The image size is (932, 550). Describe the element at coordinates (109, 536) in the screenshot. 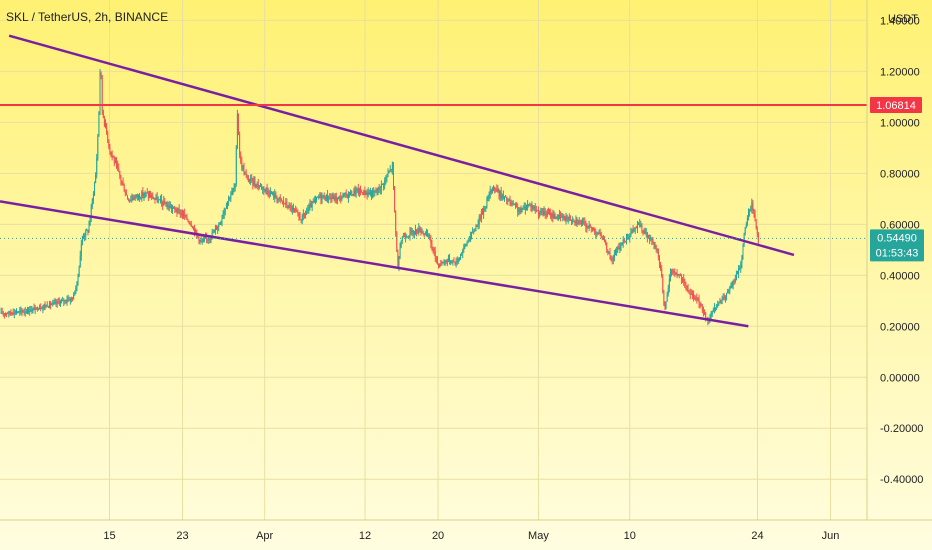

I see `x-tick-label: 15` at that location.